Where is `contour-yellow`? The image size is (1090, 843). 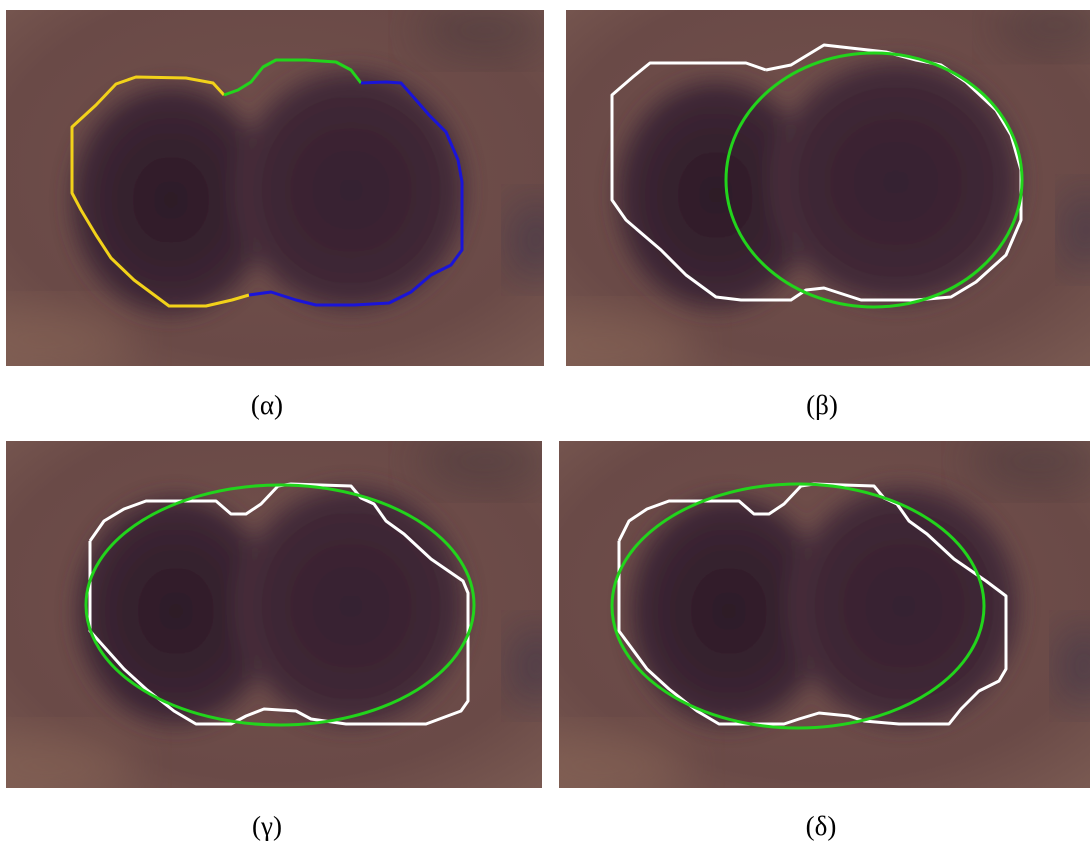 contour-yellow is located at coordinates (160, 191).